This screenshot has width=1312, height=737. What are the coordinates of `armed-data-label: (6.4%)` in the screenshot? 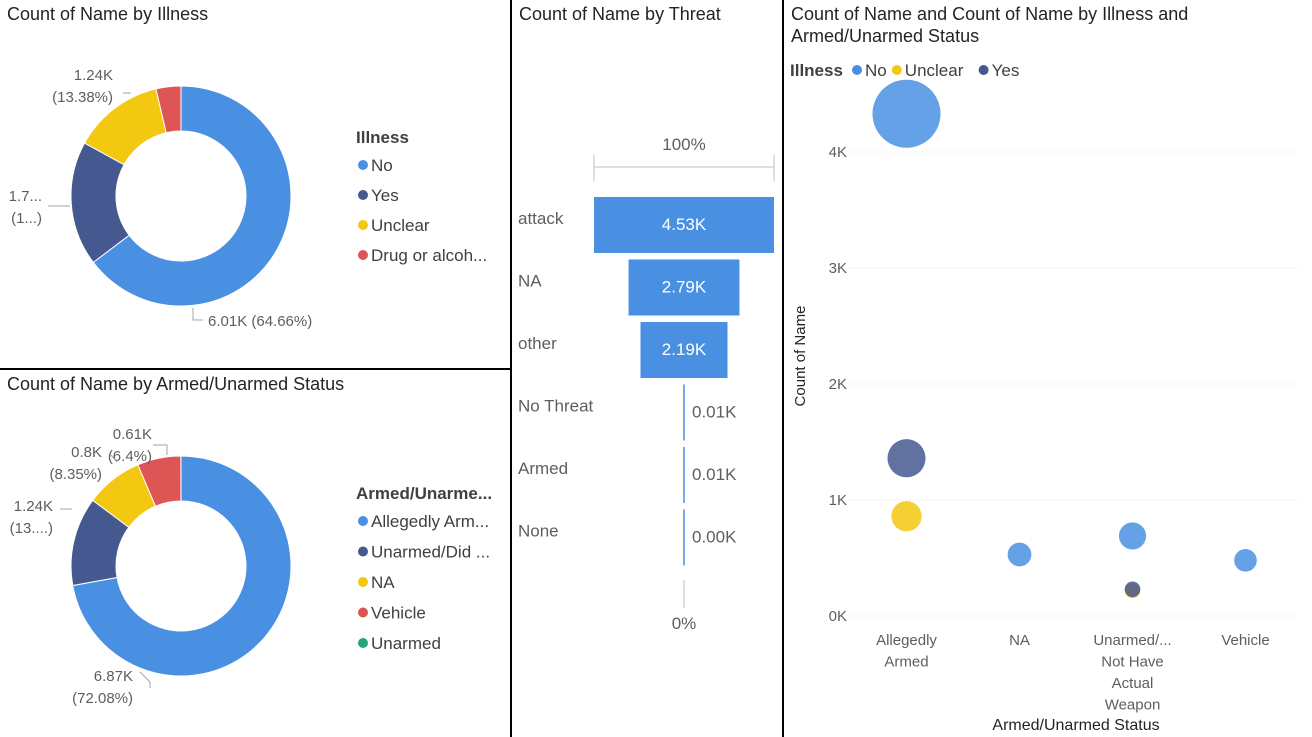 It's located at (130, 456).